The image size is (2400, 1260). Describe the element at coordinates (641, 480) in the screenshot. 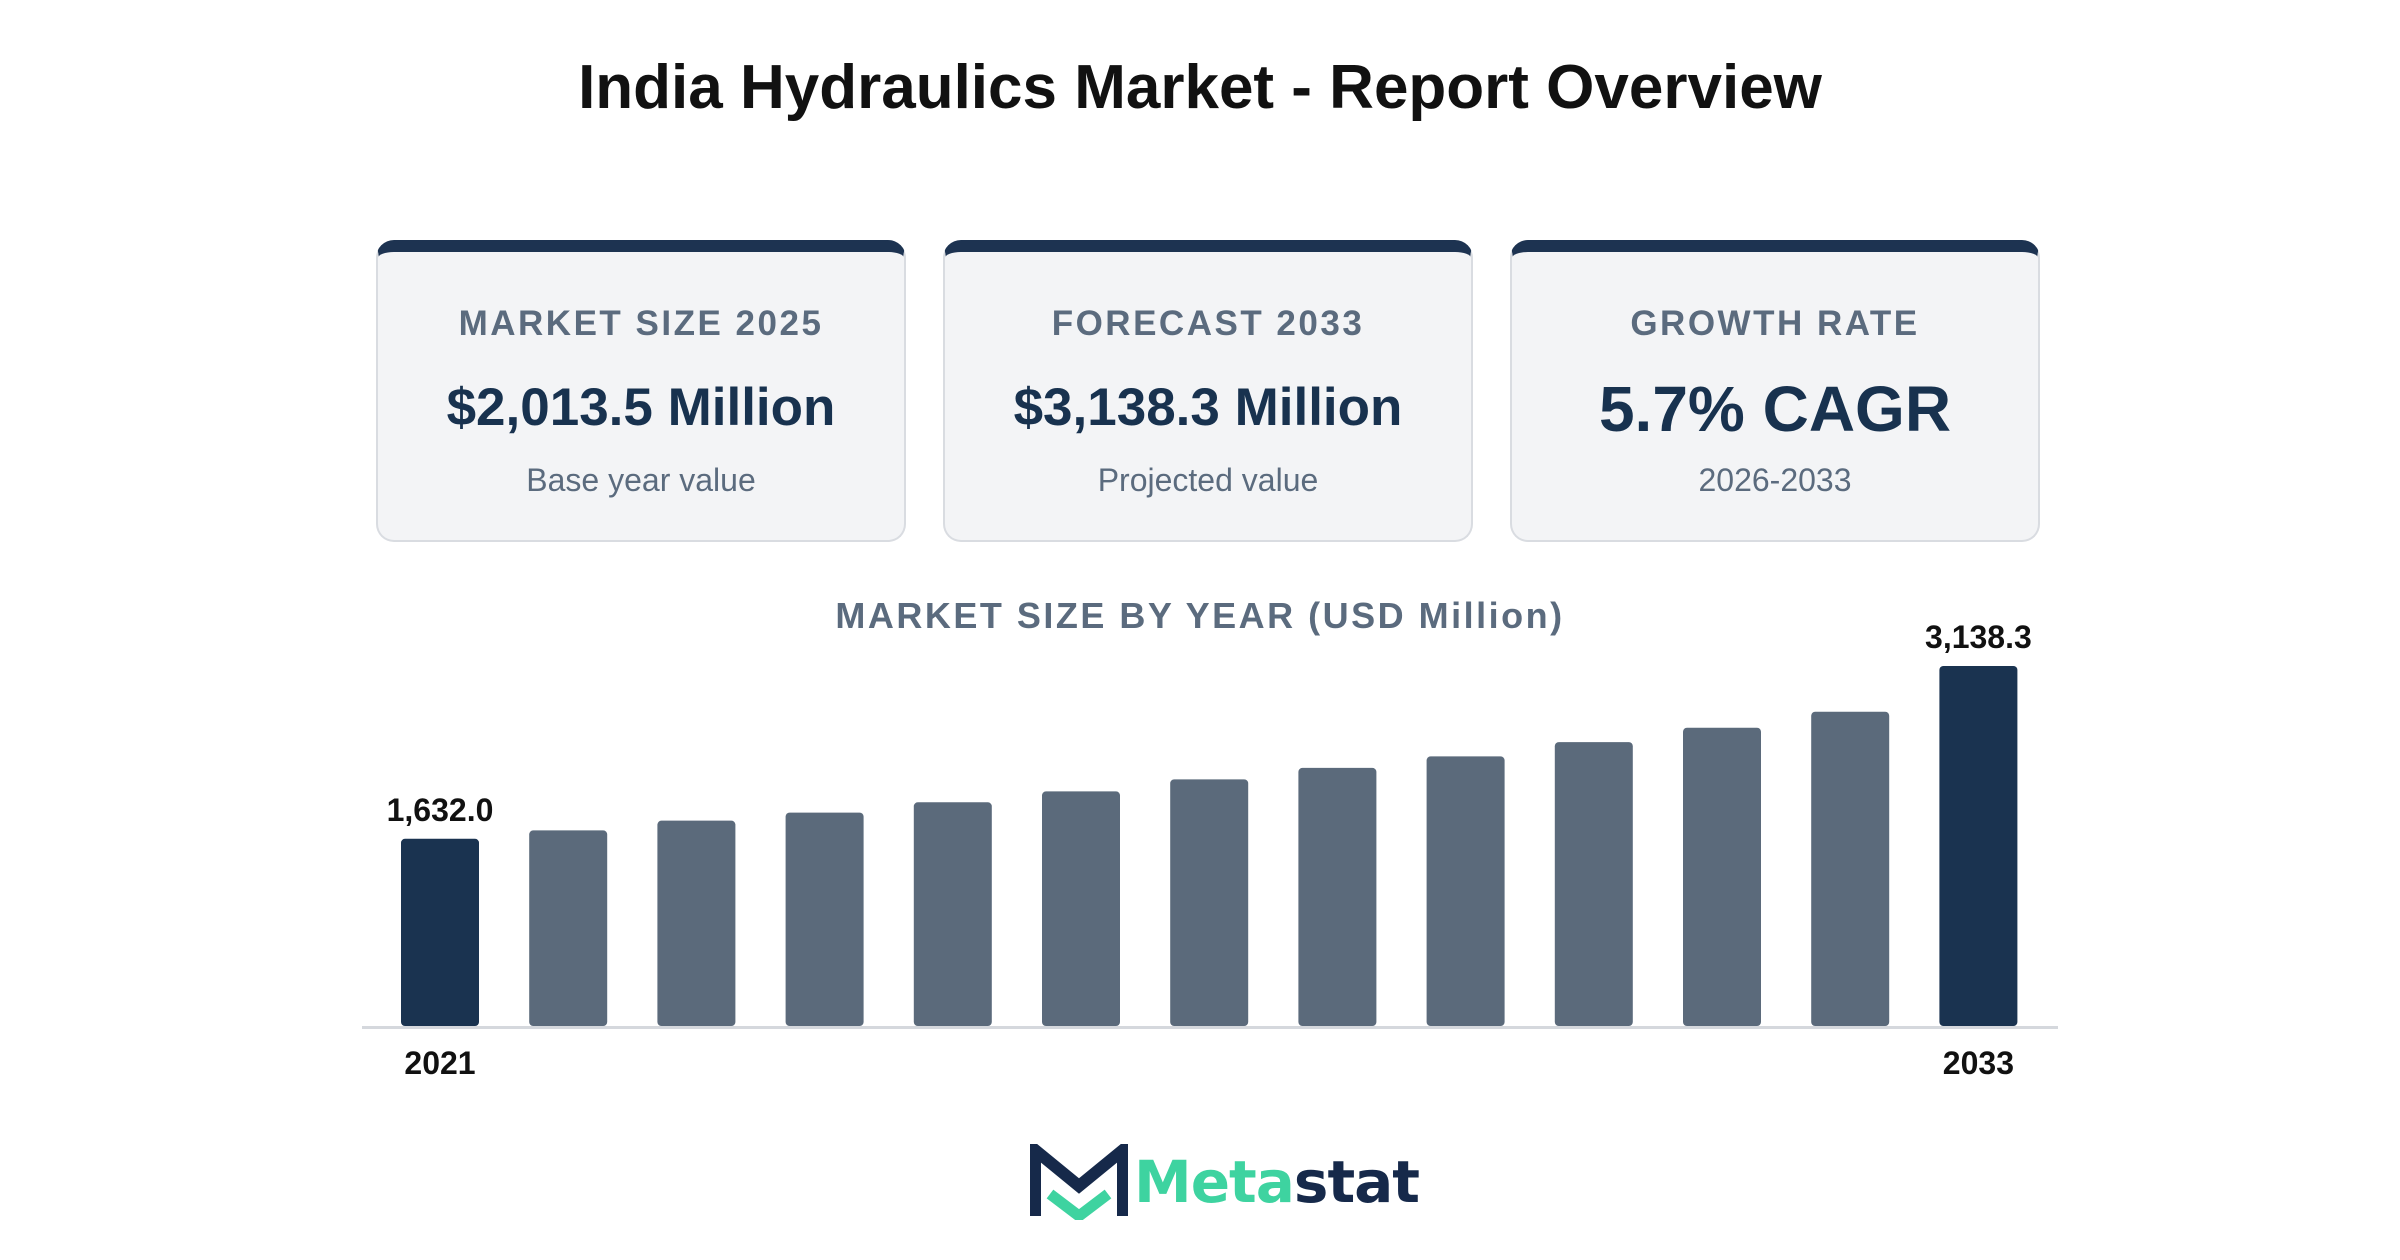

I see `card-note: Base year value` at that location.